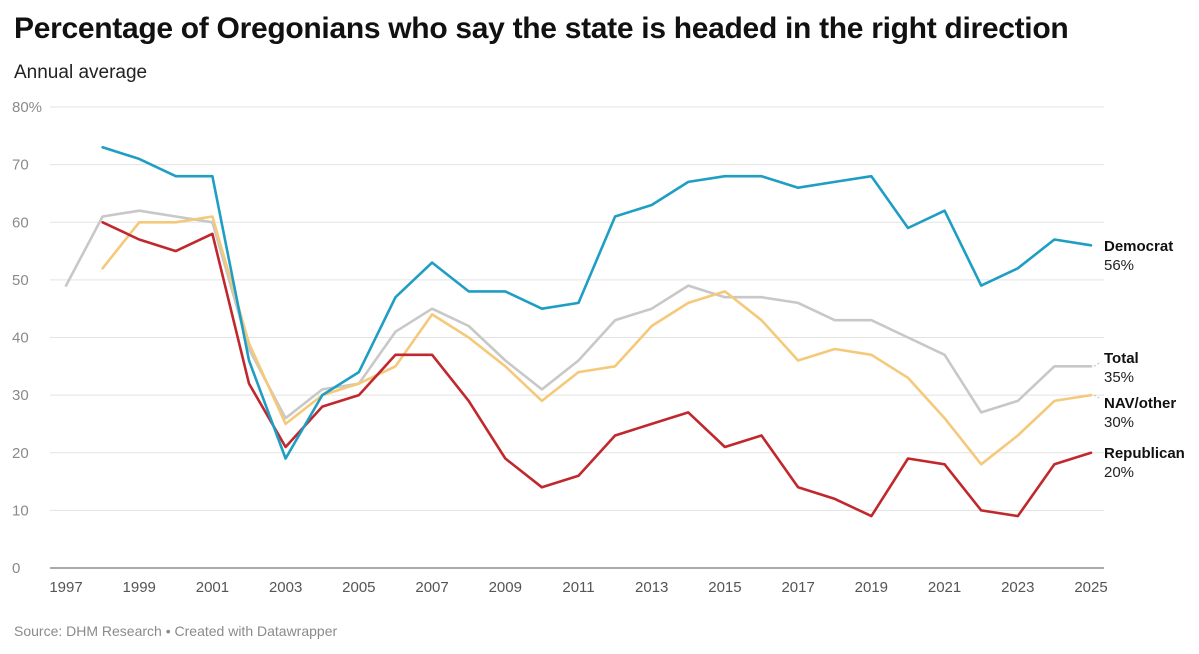  Describe the element at coordinates (1119, 265) in the screenshot. I see `series-value-democrat: 56%` at that location.